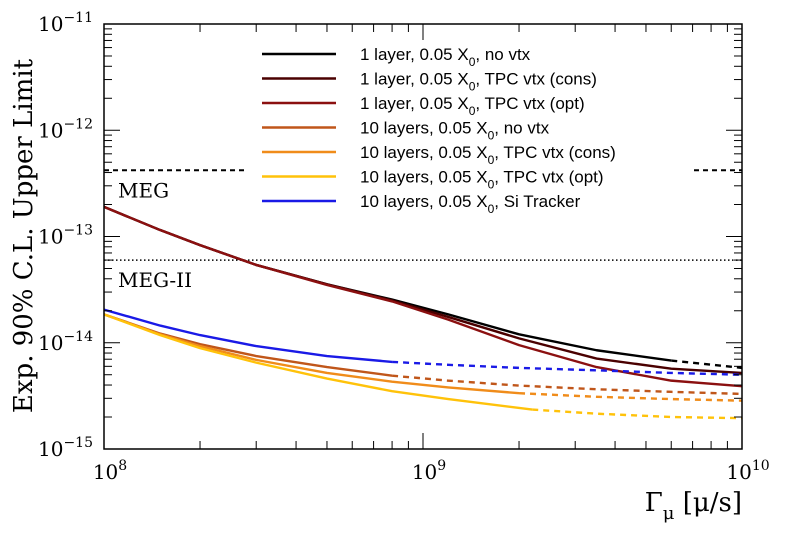 The image size is (788, 535). I want to click on reference-lines, so click(423, 215).